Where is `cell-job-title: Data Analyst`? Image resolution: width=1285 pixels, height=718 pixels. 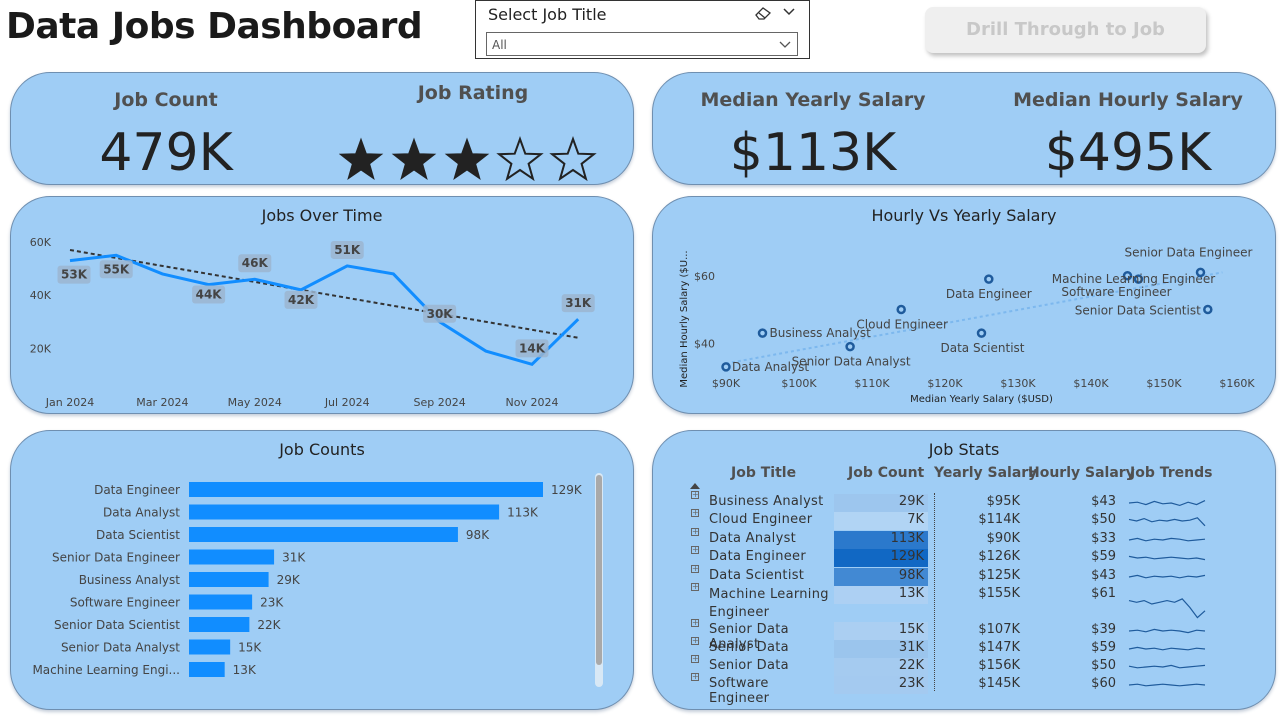 cell-job-title: Data Analyst is located at coordinates (753, 538).